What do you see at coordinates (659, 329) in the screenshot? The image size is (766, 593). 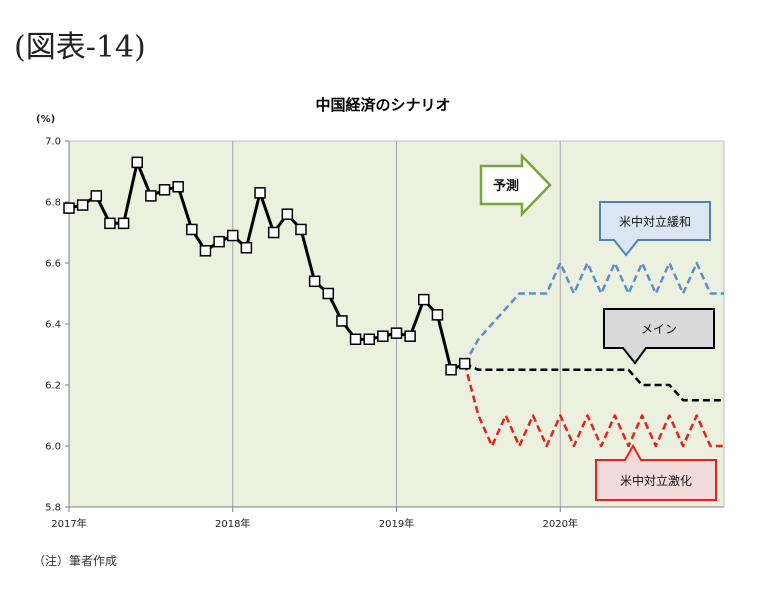 I see `callout-main-label: メイン` at bounding box center [659, 329].